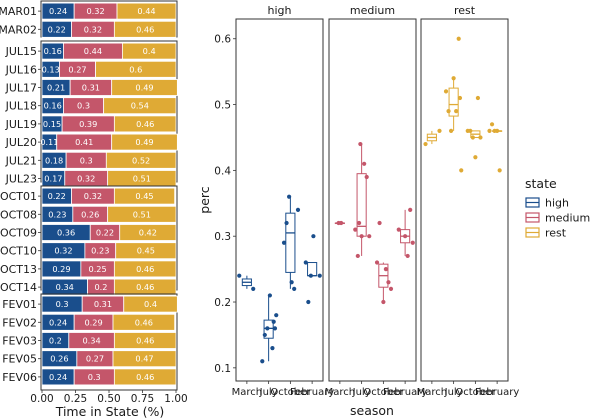 This screenshot has width=591, height=419. I want to click on bar-value-label: 0.41, so click(84, 142).